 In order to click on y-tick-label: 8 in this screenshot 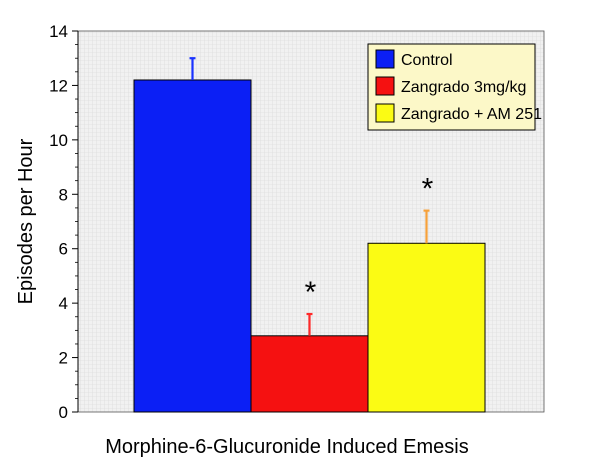, I will do `click(63, 194)`.